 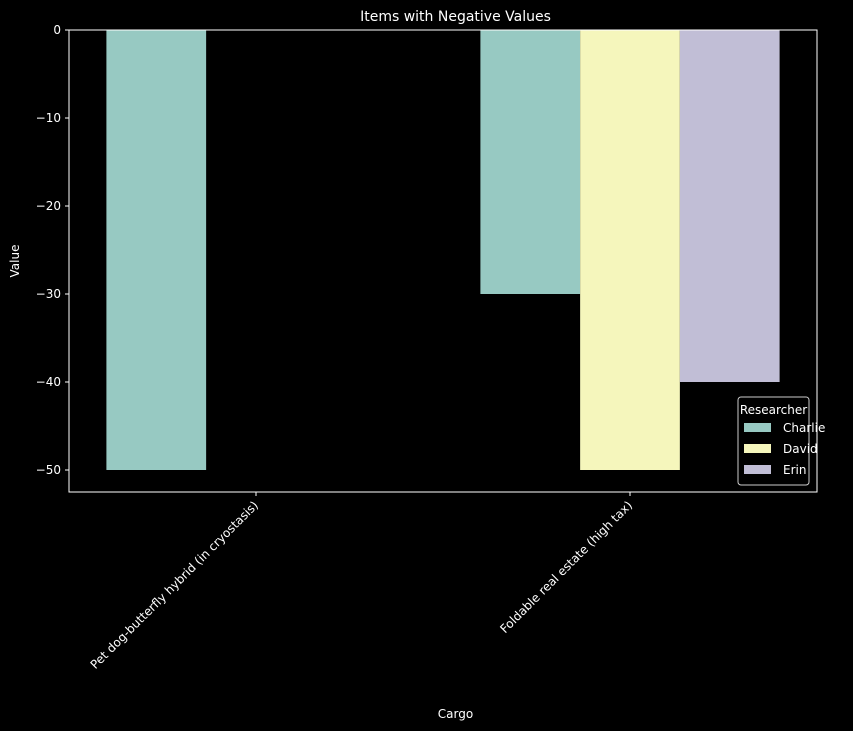 I want to click on y-tick-label: −10, so click(x=48, y=118).